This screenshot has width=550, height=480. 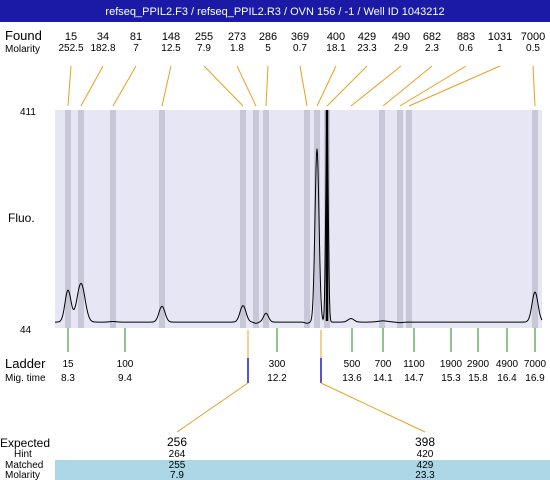 What do you see at coordinates (507, 364) in the screenshot?
I see `ladder-size: 4900` at bounding box center [507, 364].